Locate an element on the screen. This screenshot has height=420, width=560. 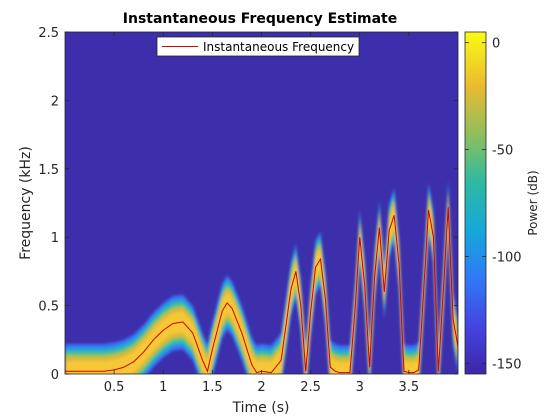
legend-box is located at coordinates (258, 46).